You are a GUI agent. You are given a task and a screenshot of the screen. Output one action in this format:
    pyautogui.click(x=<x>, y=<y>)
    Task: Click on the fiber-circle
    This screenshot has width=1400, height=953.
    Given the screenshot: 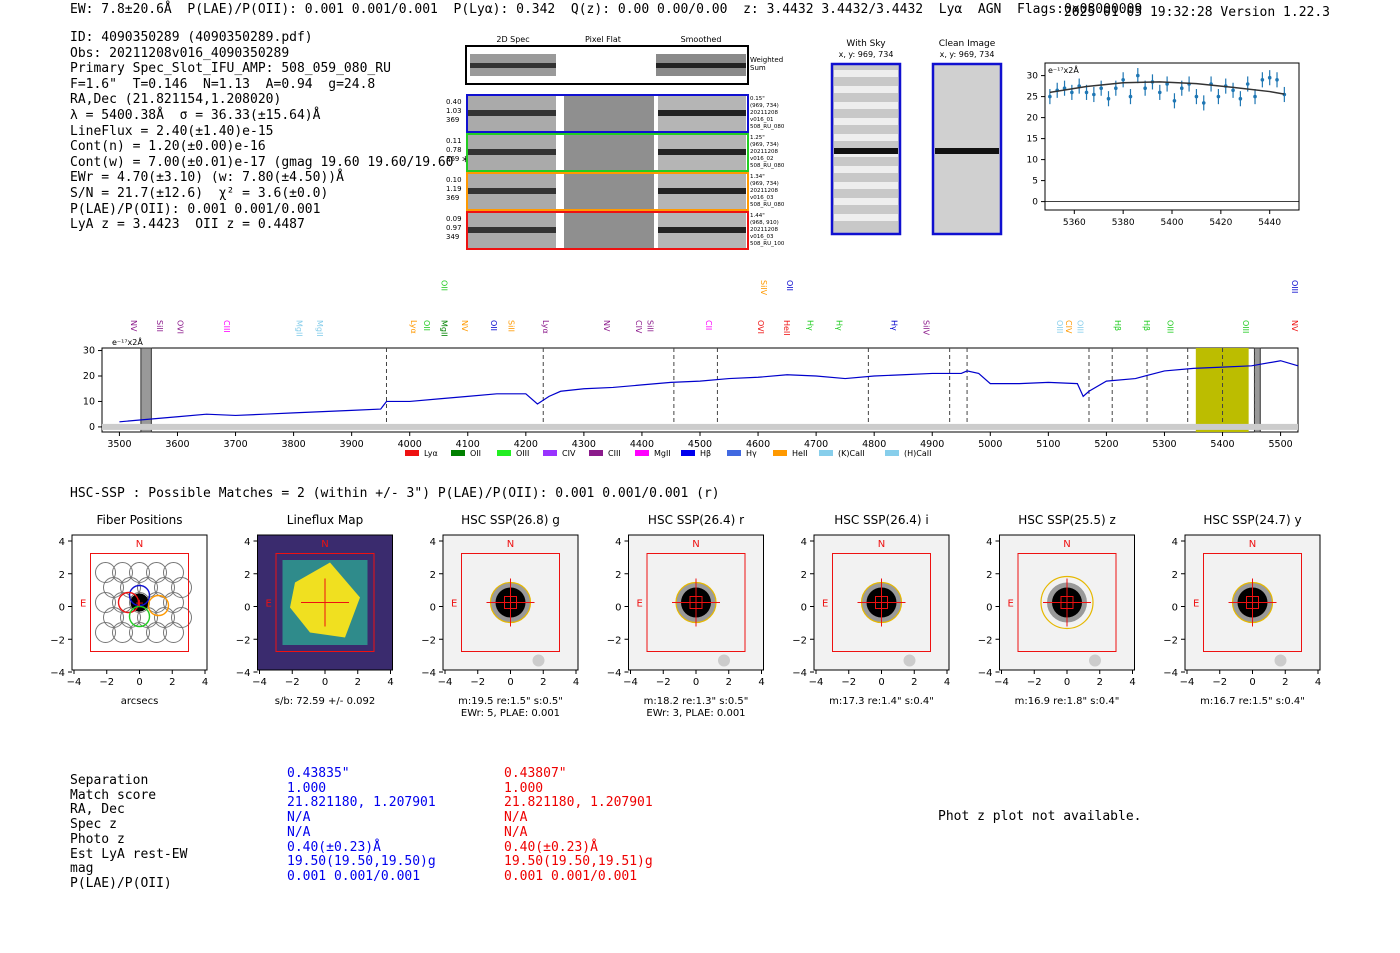 What is the action you would take?
    pyautogui.click(x=181, y=617)
    